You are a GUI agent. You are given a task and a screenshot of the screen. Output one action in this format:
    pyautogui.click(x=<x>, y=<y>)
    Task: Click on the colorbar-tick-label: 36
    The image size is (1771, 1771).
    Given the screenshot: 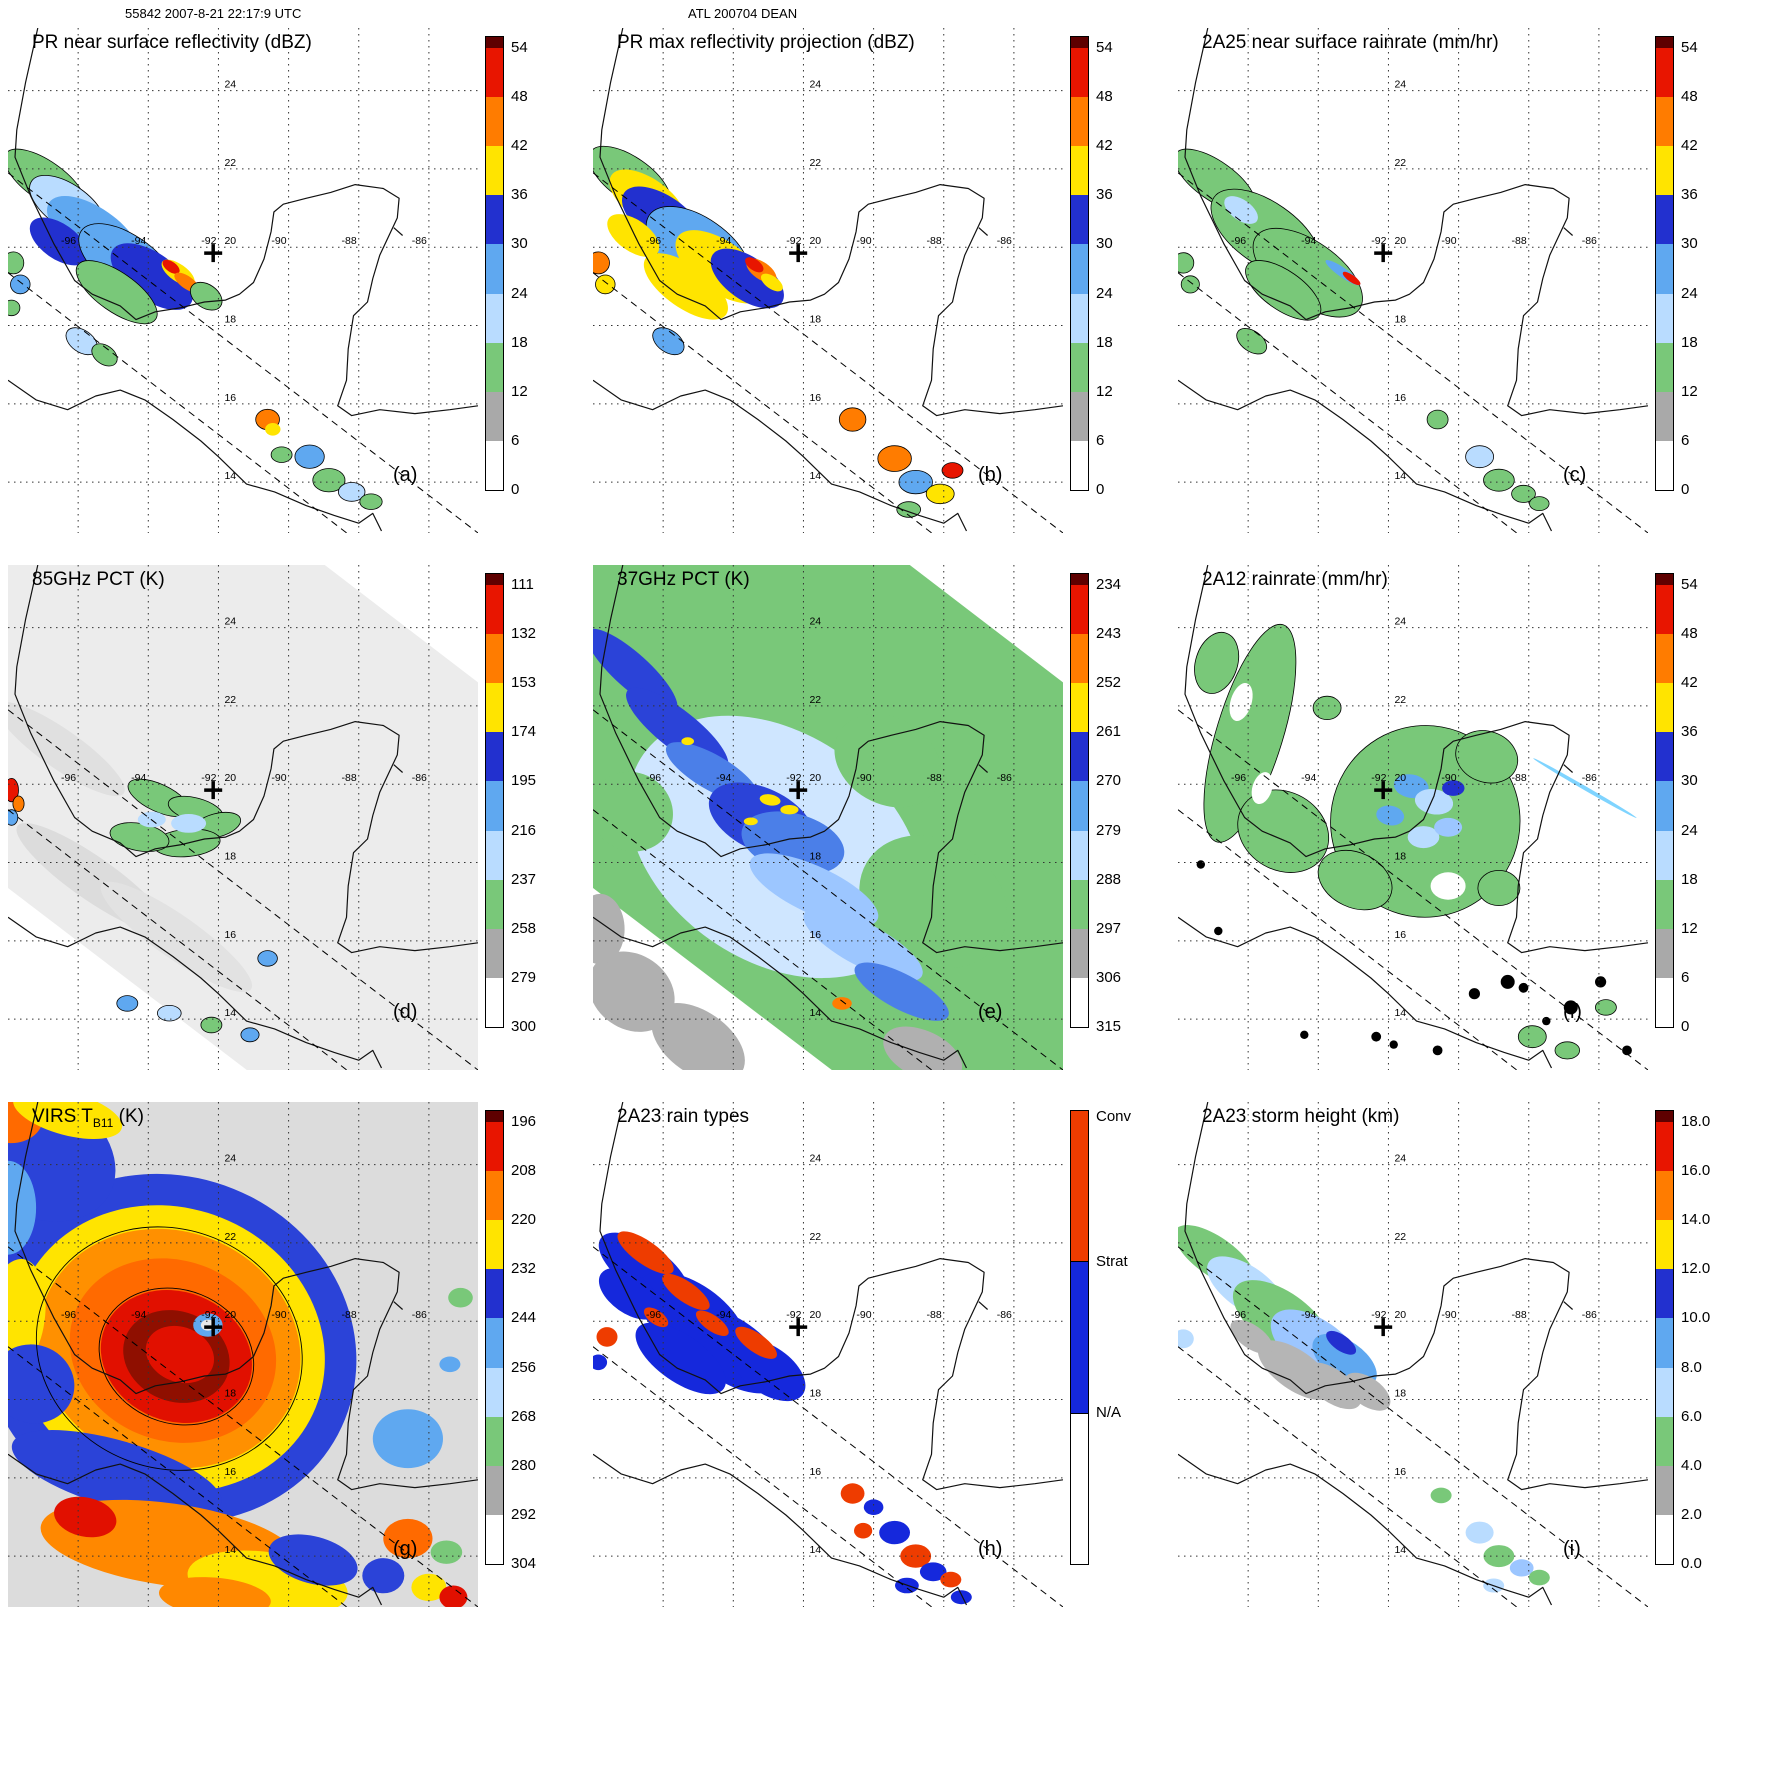 What is the action you would take?
    pyautogui.click(x=1689, y=732)
    